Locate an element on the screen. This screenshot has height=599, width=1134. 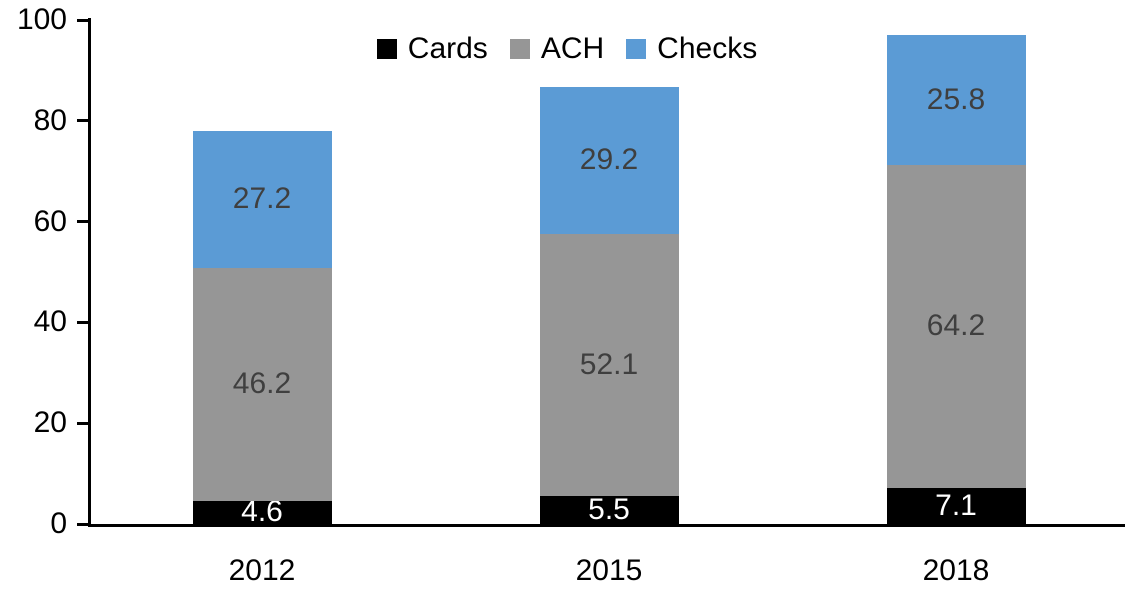
legend-swatch-ach-icon is located at coordinates (519, 49).